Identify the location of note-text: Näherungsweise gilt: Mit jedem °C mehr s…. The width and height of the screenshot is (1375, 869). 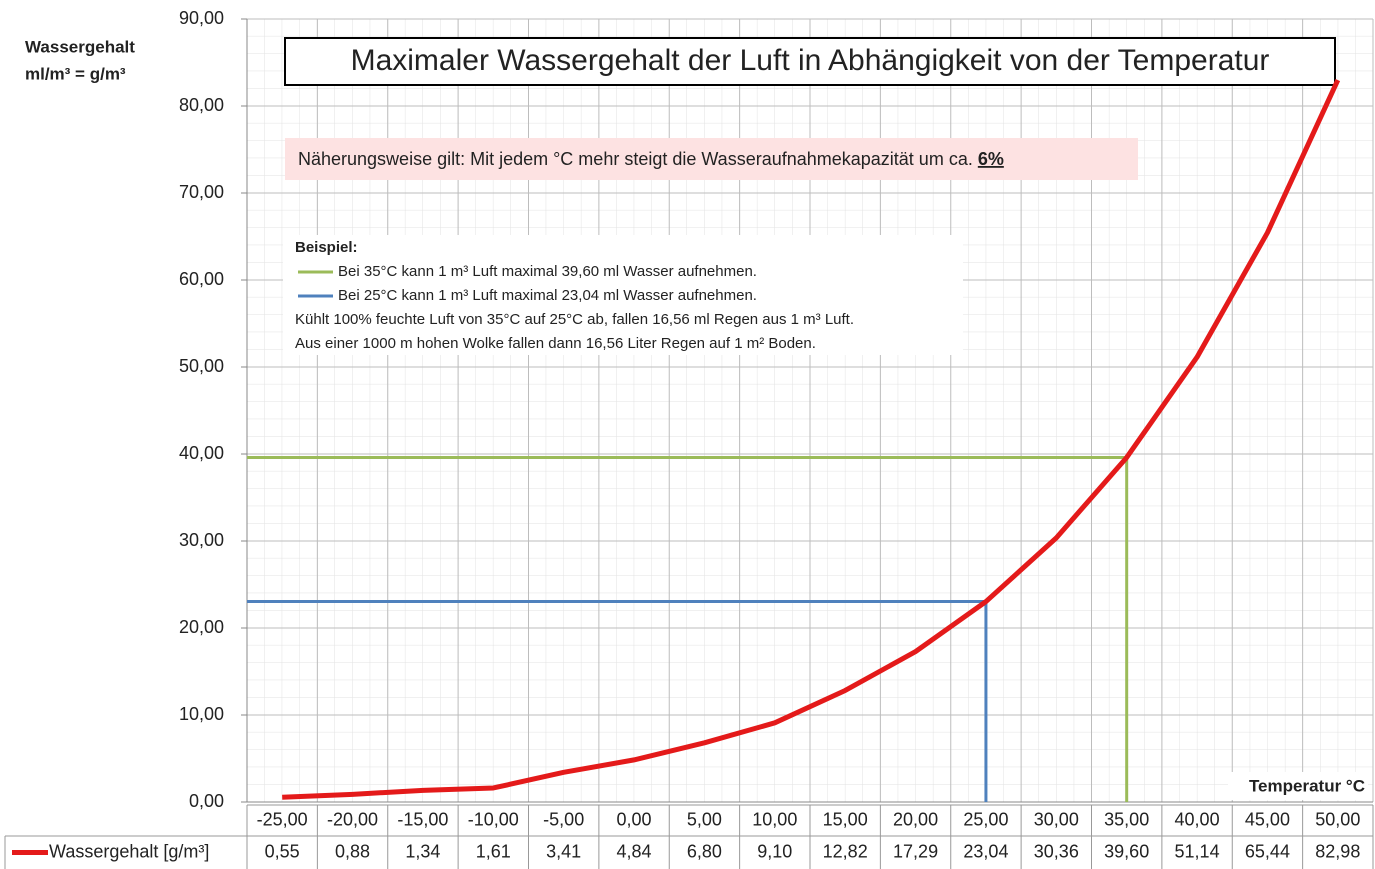
(638, 159).